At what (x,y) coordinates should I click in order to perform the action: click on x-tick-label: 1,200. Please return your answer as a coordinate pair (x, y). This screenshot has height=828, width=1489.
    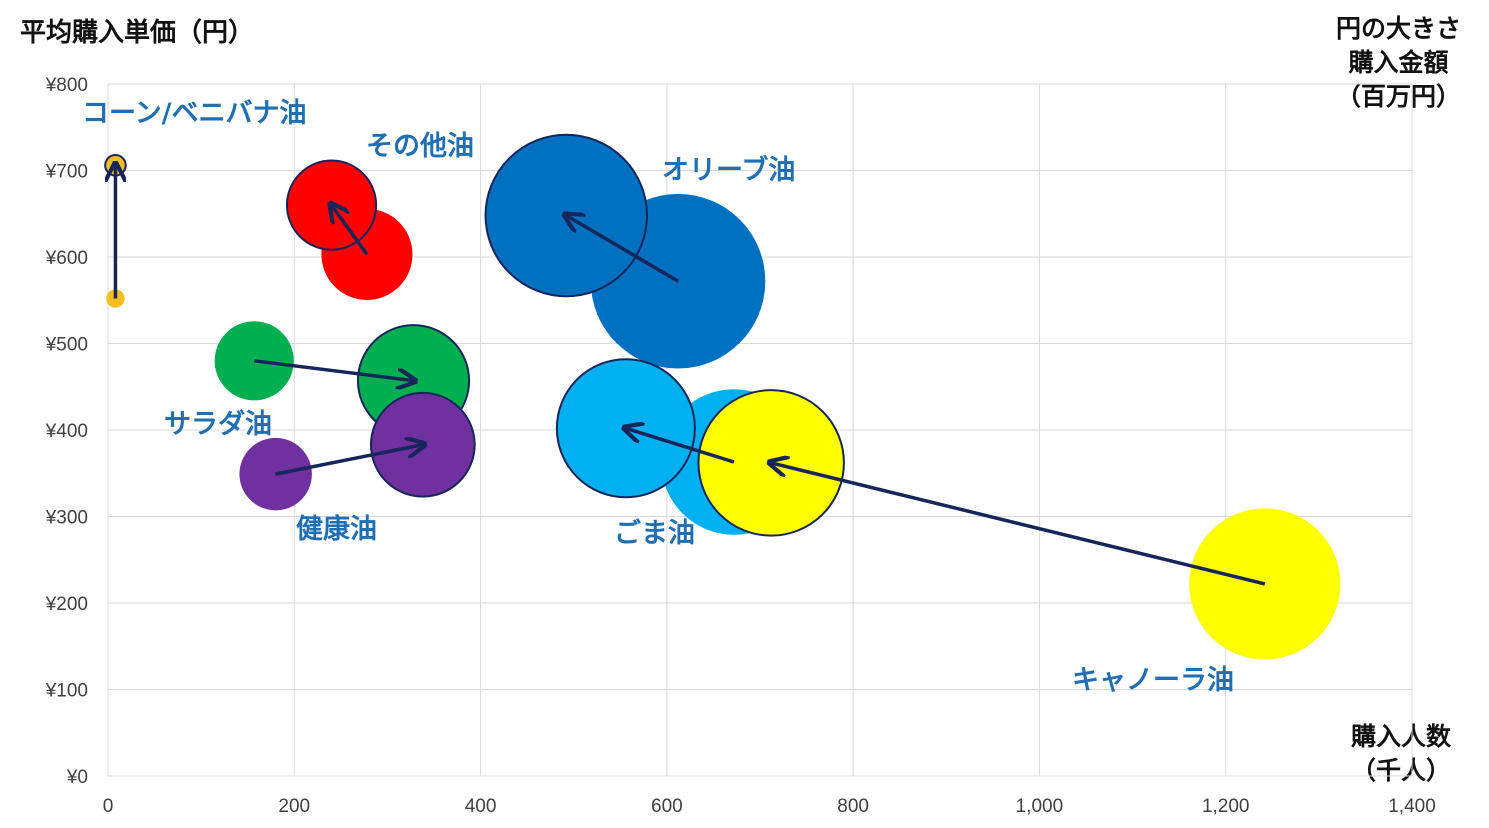
    Looking at the image, I should click on (1226, 806).